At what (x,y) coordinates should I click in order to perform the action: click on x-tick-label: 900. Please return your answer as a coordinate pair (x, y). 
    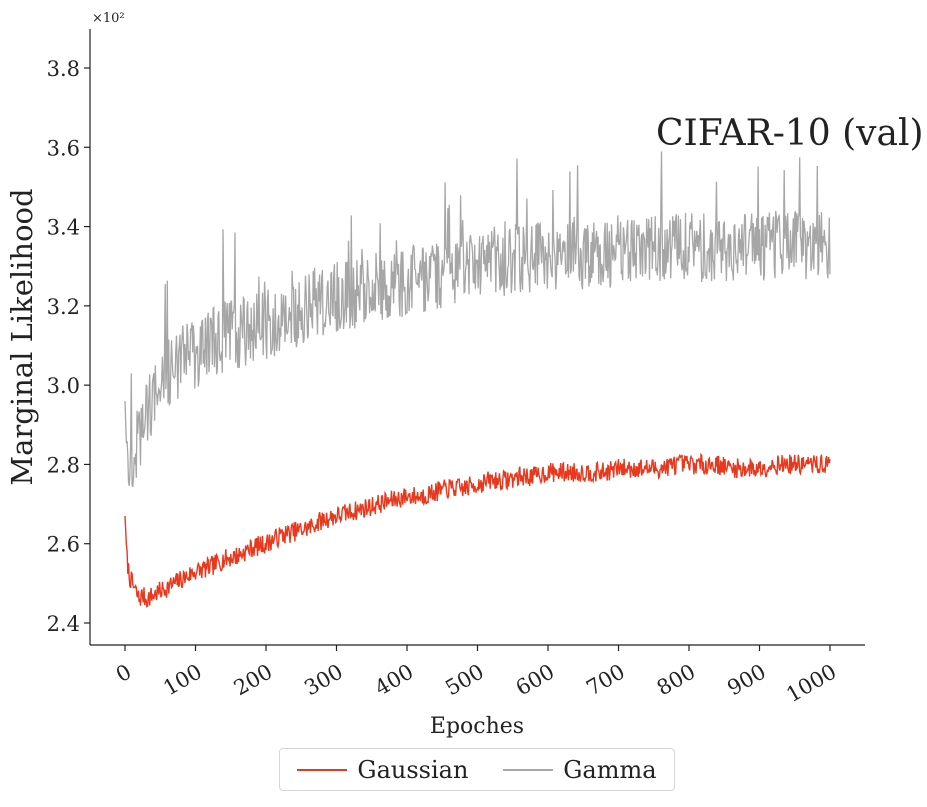
    Looking at the image, I should click on (746, 680).